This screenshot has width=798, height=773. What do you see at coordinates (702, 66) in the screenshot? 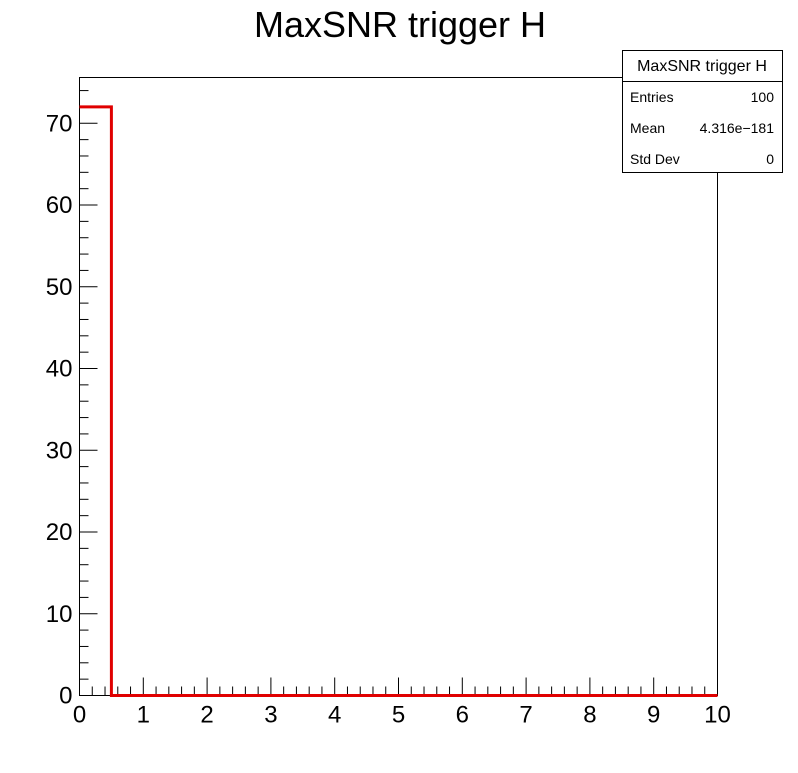
I see `stats-box-title: MaxSNR trigger H` at bounding box center [702, 66].